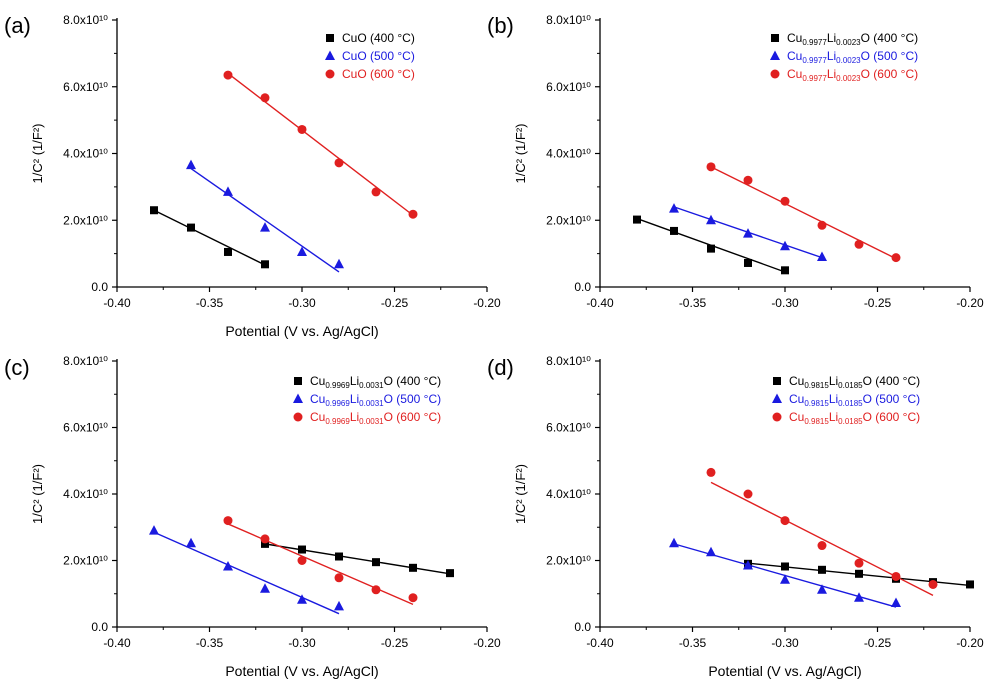 The width and height of the screenshot is (1004, 685). Describe the element at coordinates (854, 418) in the screenshot. I see `legend-label: Cu0.9815Li0.0185O (600 °C)` at that location.